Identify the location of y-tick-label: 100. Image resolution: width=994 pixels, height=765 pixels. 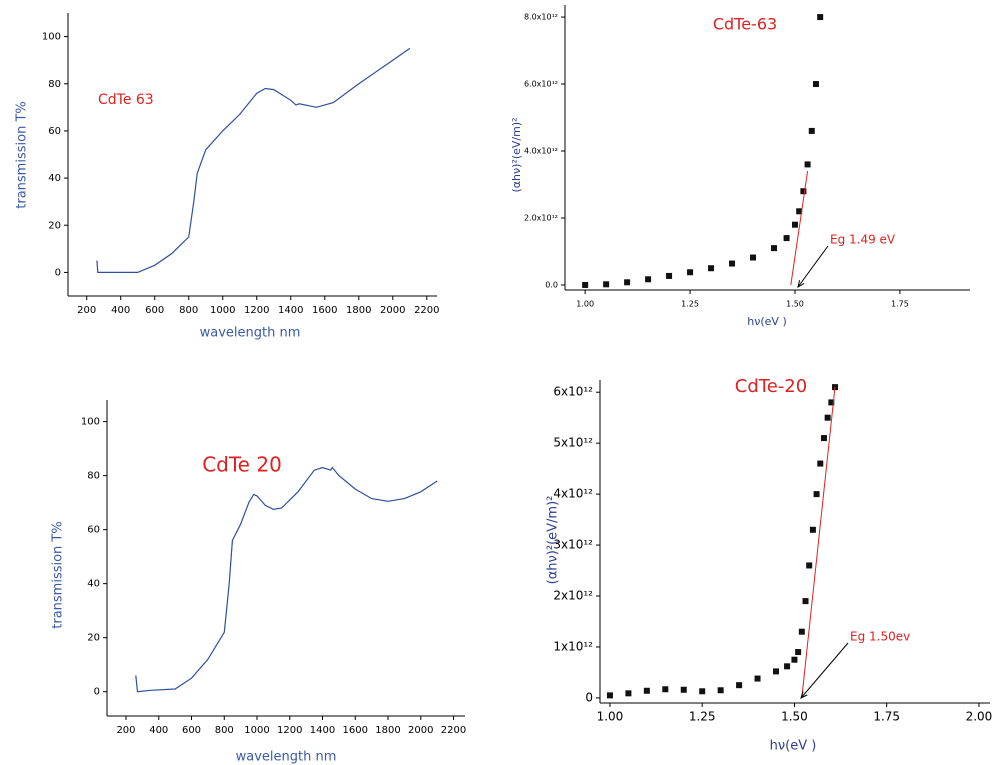
(51, 37).